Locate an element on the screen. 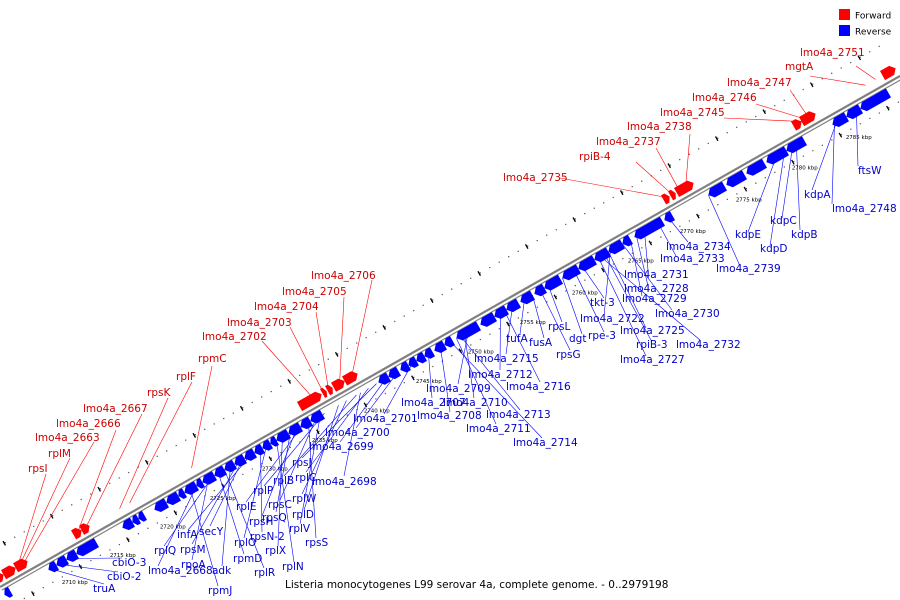  gene-label-lmo4a-2708: lmo4a_2708 is located at coordinates (449, 416).